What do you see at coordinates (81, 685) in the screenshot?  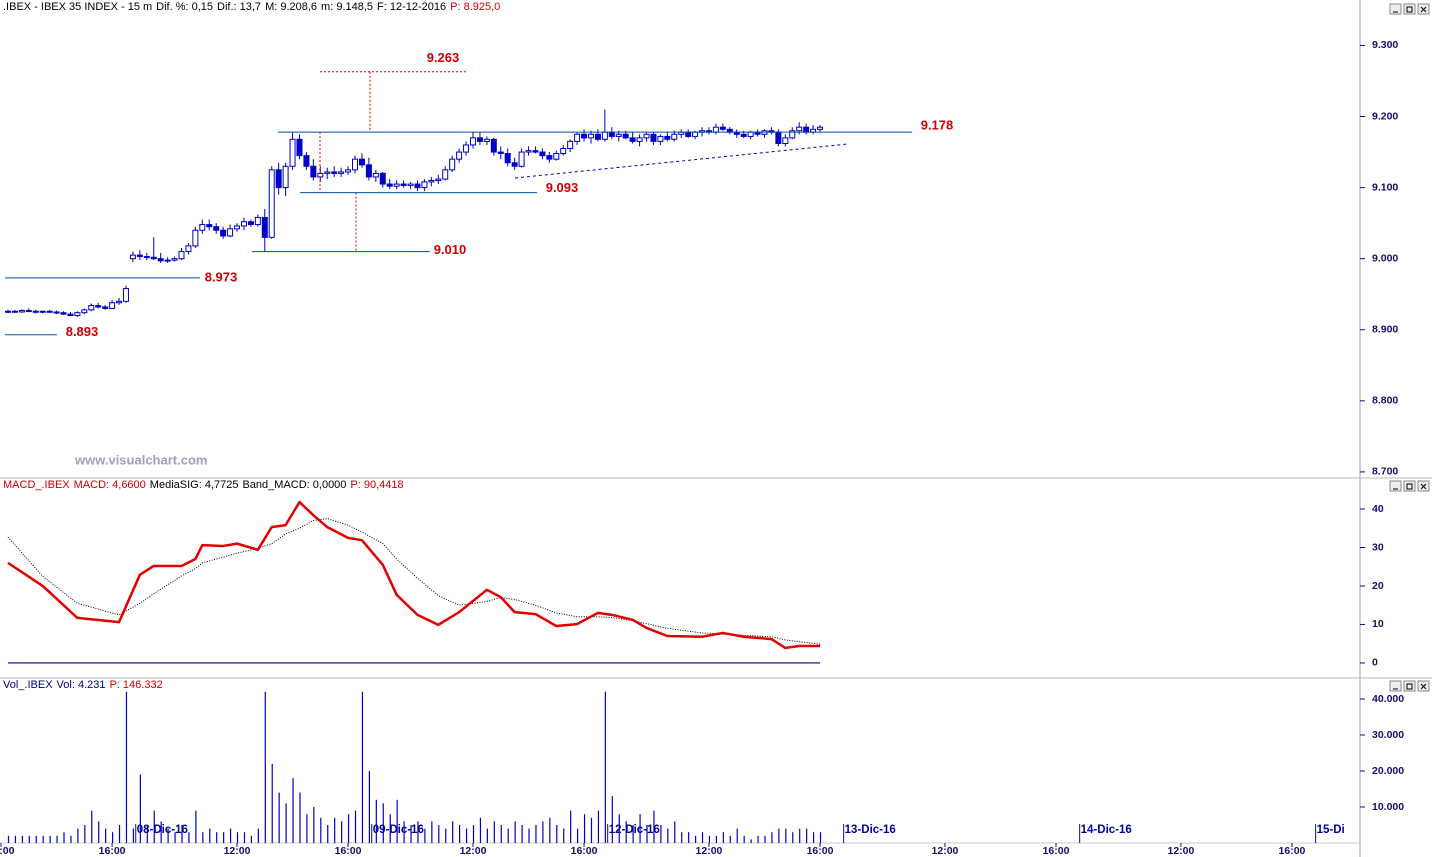 I see `header-stat: Vol: 4.231` at bounding box center [81, 685].